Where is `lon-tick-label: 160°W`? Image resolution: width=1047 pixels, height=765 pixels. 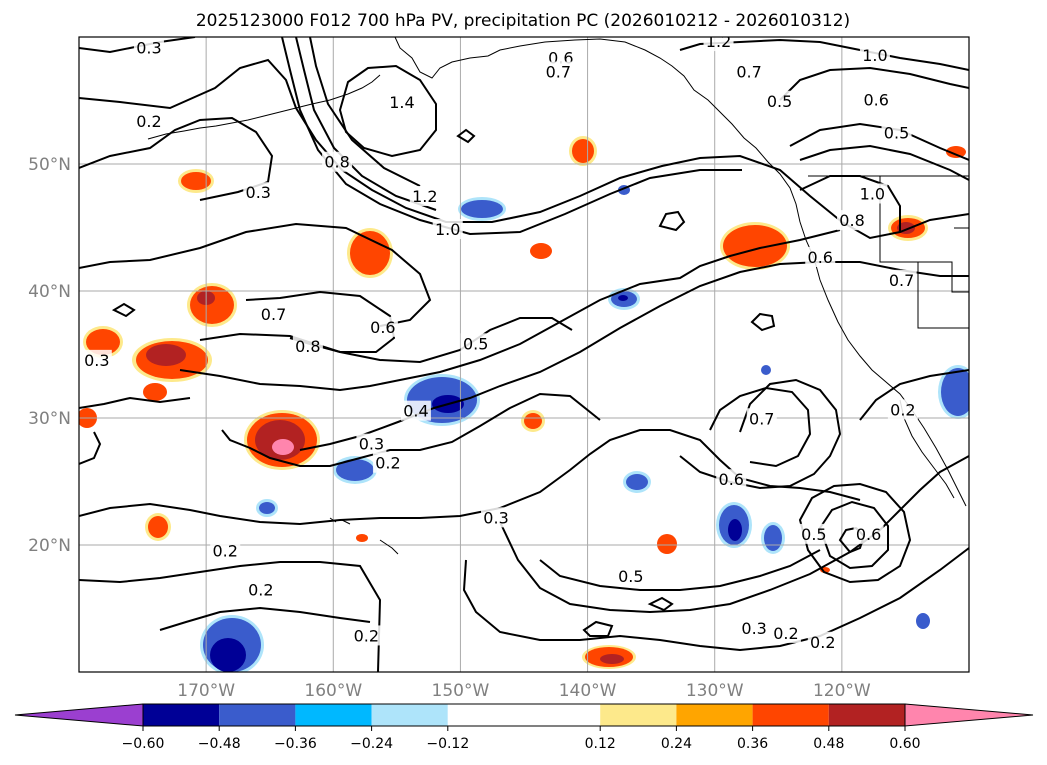 lon-tick-label: 160°W is located at coordinates (333, 691).